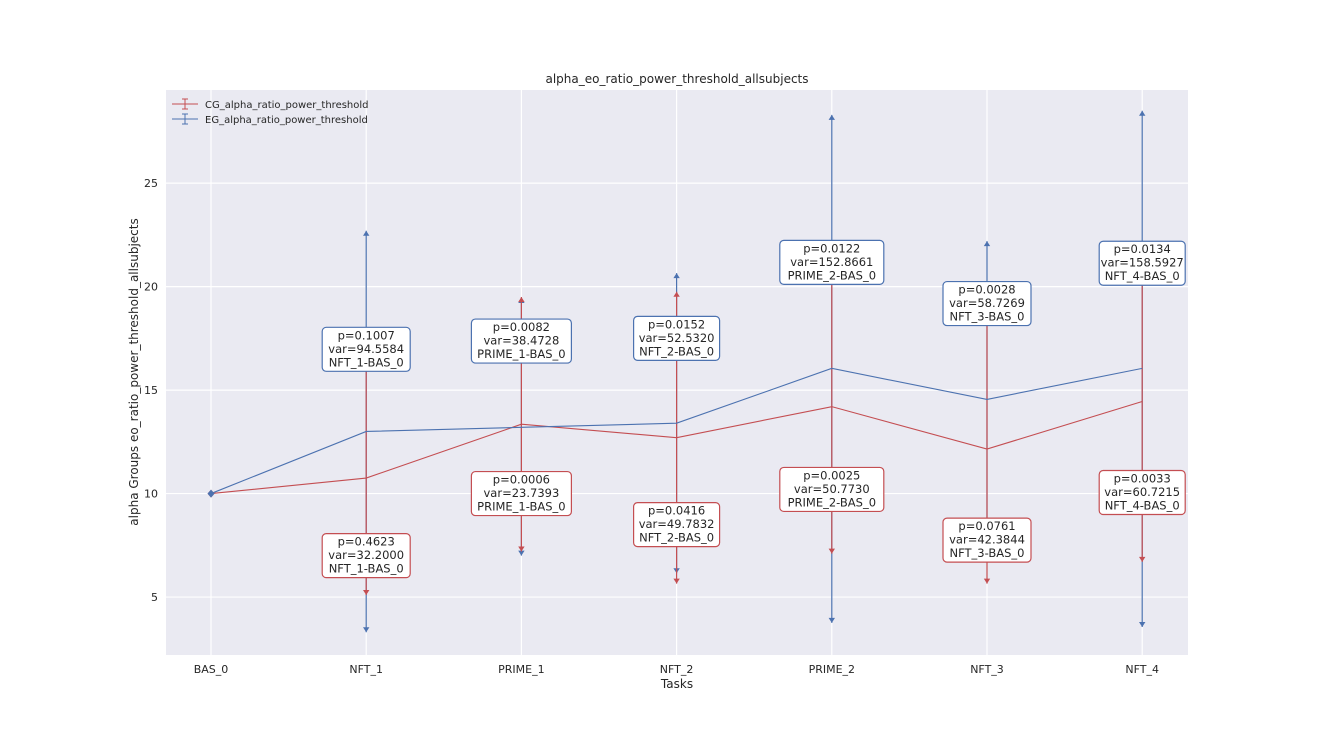  What do you see at coordinates (986, 526) in the screenshot?
I see `annotation-text: p=0.0761` at bounding box center [986, 526].